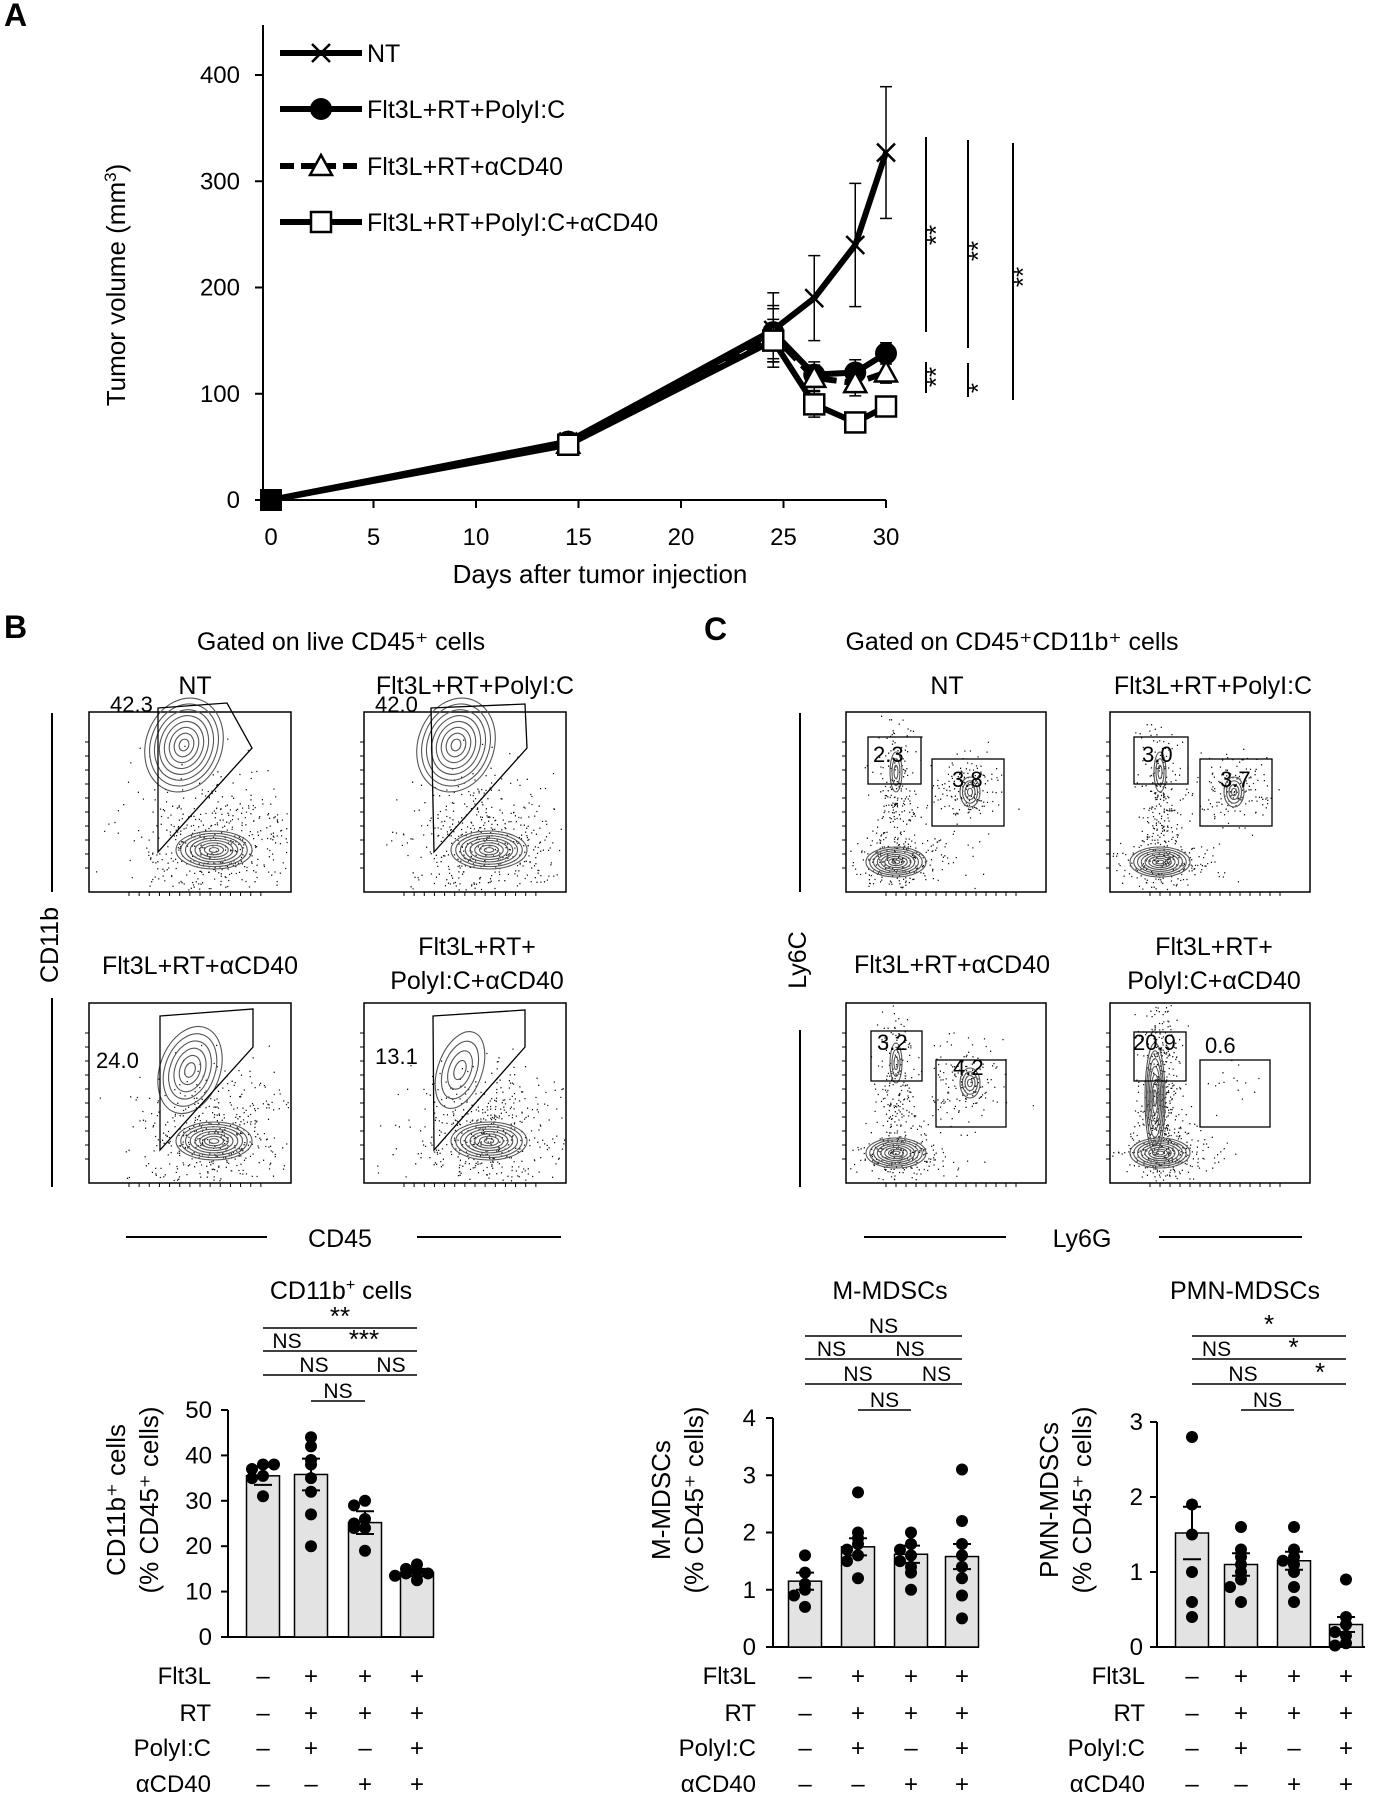  I want to click on pmn-mdsc-bars: 0 1 2 3 * NS * NS * NS, so click(1247, 1485).